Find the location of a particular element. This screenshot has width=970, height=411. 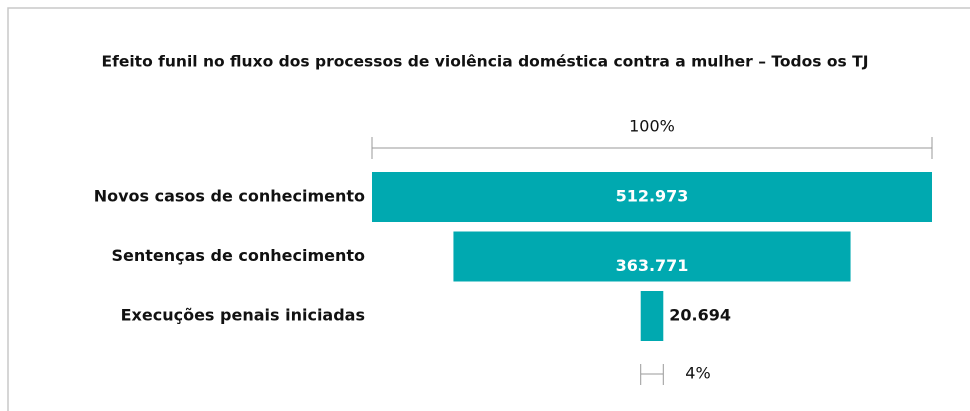

annotation: 4% is located at coordinates (697, 373).